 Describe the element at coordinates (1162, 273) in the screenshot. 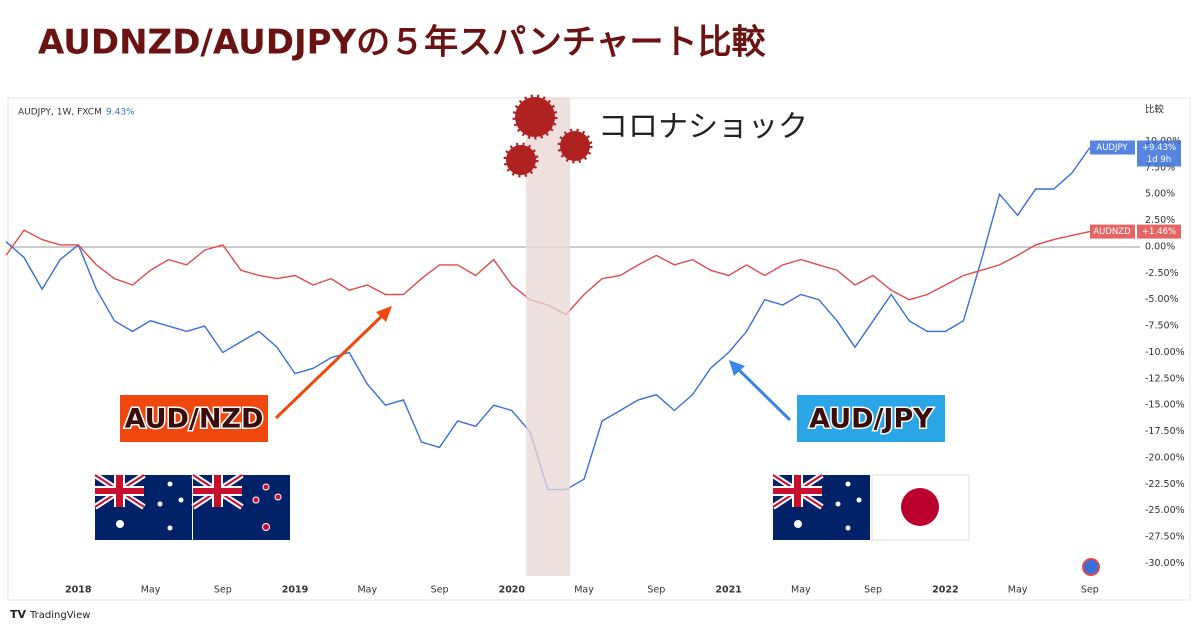

I see `y-tick-label: -2.50%` at that location.